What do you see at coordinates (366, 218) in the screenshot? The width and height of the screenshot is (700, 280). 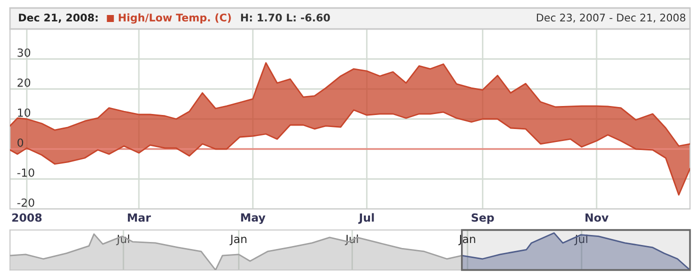 I see `x-tick-label: Jul` at bounding box center [366, 218].